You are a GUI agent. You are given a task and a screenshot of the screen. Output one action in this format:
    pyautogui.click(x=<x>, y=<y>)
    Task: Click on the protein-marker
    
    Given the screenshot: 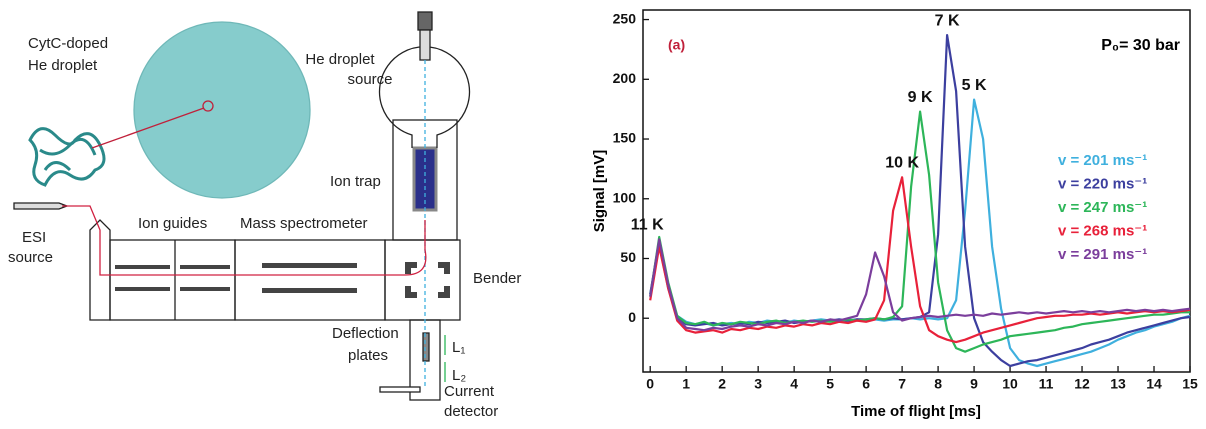 What is the action you would take?
    pyautogui.click(x=208, y=106)
    